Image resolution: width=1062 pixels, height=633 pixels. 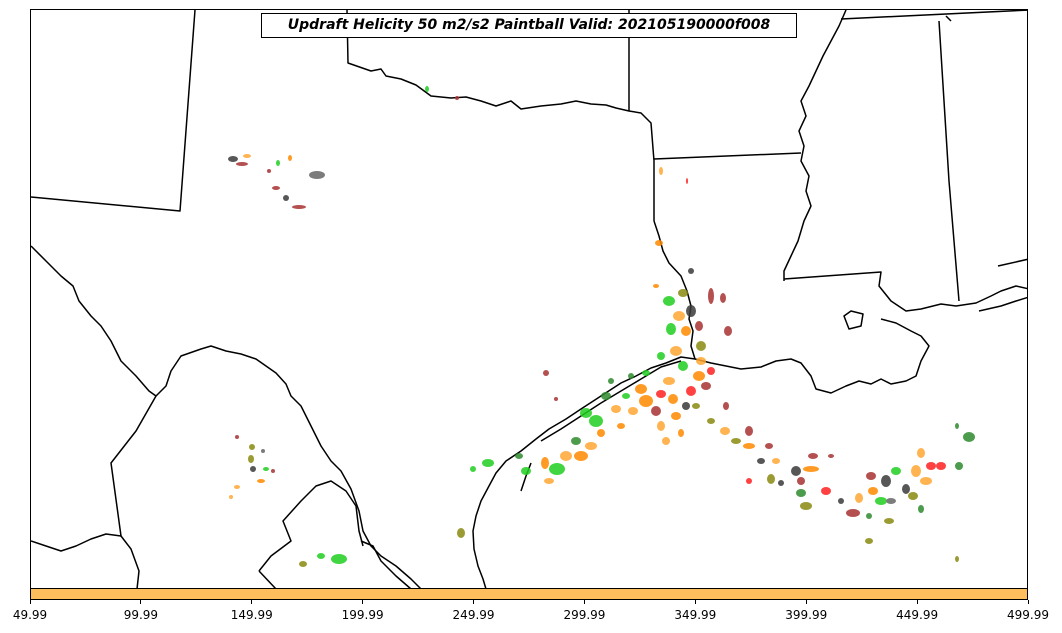 What do you see at coordinates (917, 615) in the screenshot?
I see `colorbar-tick-label: 449.99` at bounding box center [917, 615].